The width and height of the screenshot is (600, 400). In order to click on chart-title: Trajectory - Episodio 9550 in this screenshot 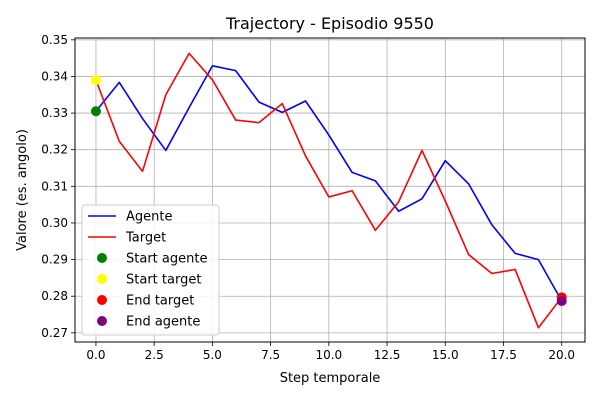, I will do `click(329, 23)`.